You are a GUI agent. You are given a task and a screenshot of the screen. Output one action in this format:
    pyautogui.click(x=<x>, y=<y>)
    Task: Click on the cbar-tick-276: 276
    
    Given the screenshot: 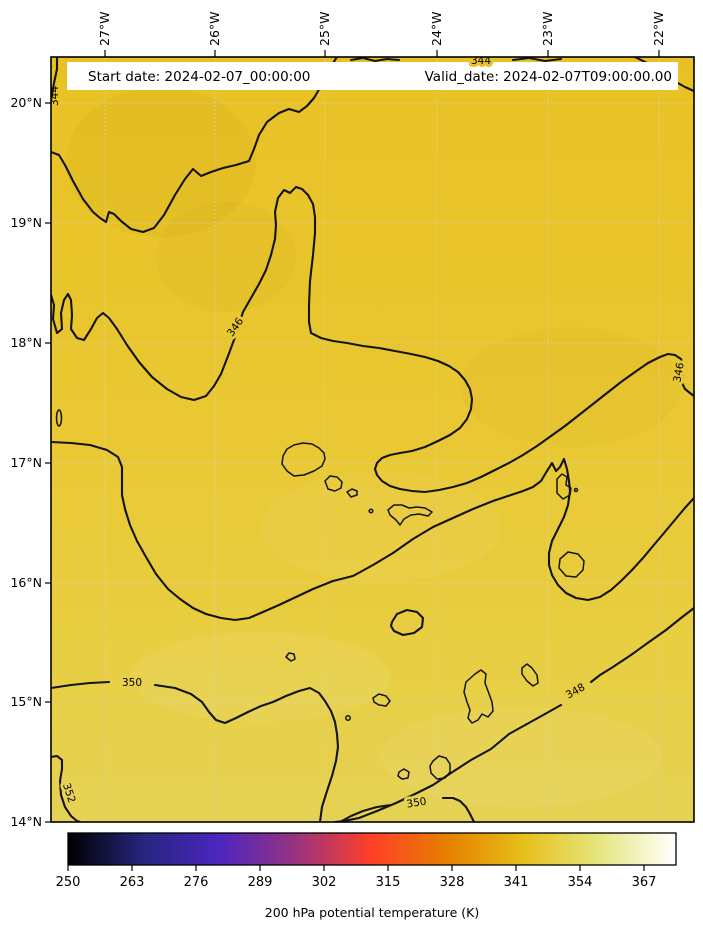 What is the action you would take?
    pyautogui.click(x=196, y=882)
    